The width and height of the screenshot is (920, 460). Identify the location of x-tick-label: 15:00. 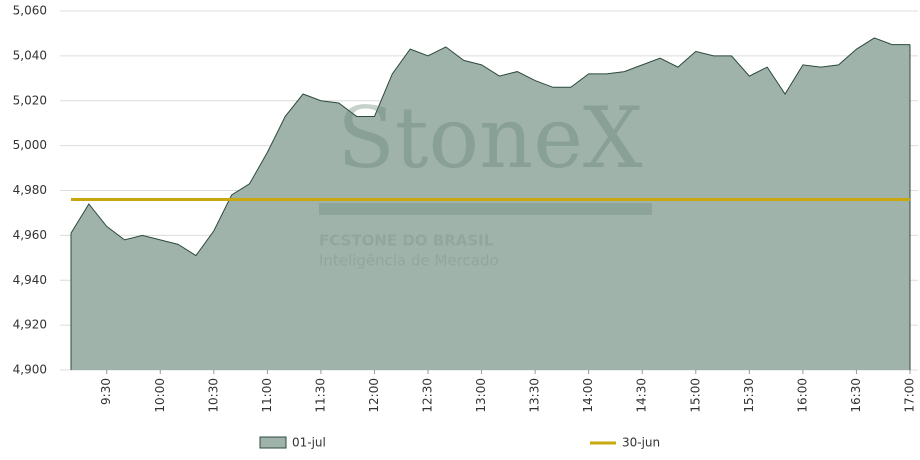
(695, 395).